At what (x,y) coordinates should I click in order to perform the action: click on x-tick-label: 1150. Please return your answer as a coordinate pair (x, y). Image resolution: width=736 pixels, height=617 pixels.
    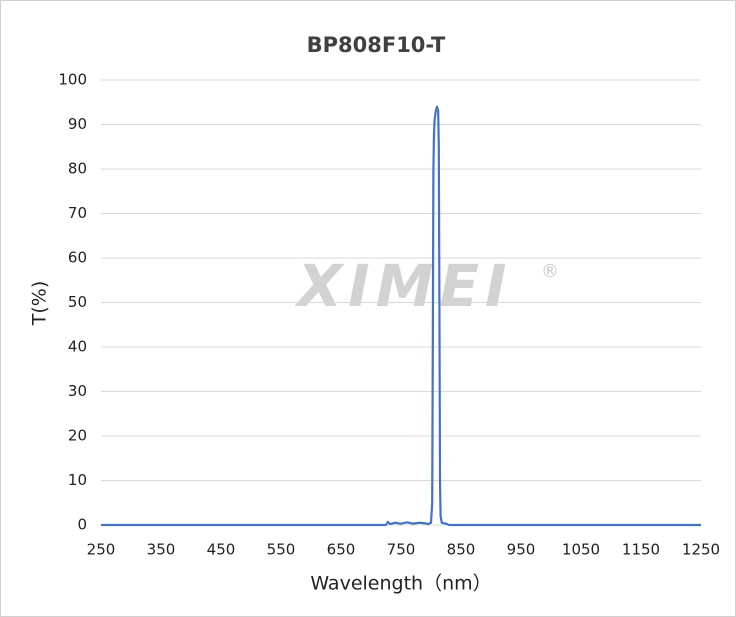
    Looking at the image, I should click on (641, 550).